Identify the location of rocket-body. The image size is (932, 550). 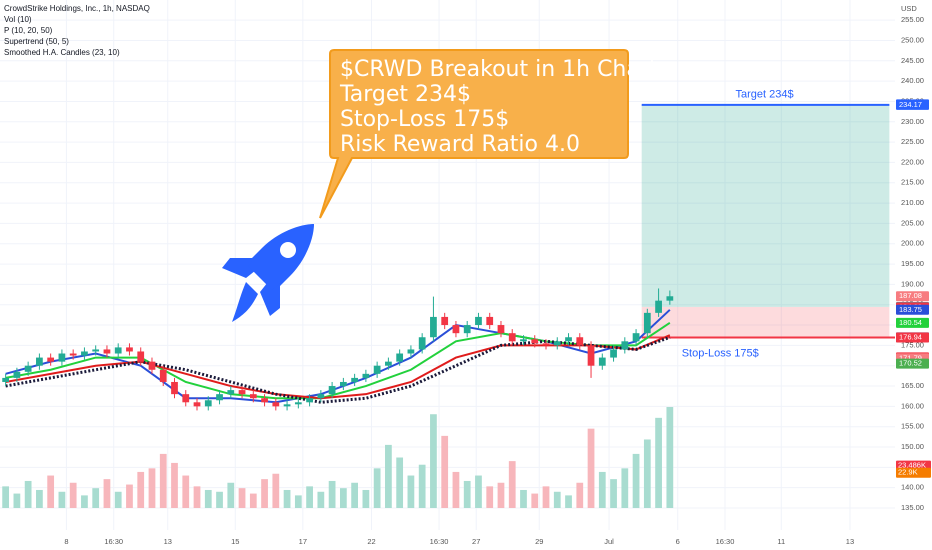
(281, 257).